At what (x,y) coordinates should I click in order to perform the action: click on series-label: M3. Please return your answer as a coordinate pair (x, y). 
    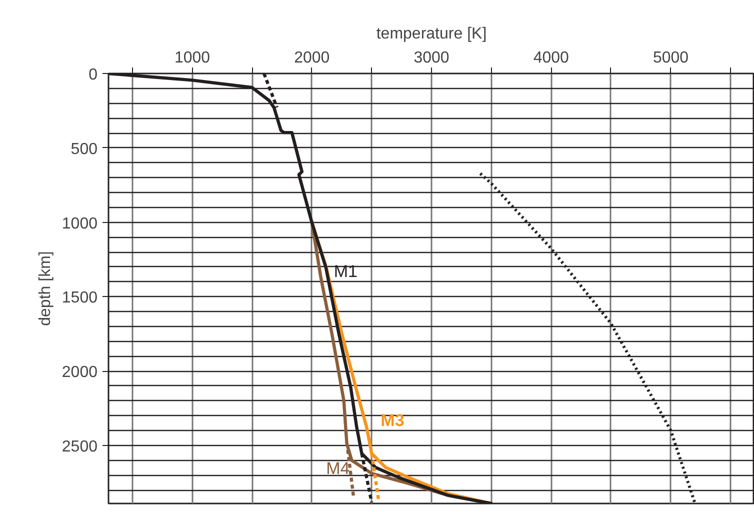
    Looking at the image, I should click on (392, 420).